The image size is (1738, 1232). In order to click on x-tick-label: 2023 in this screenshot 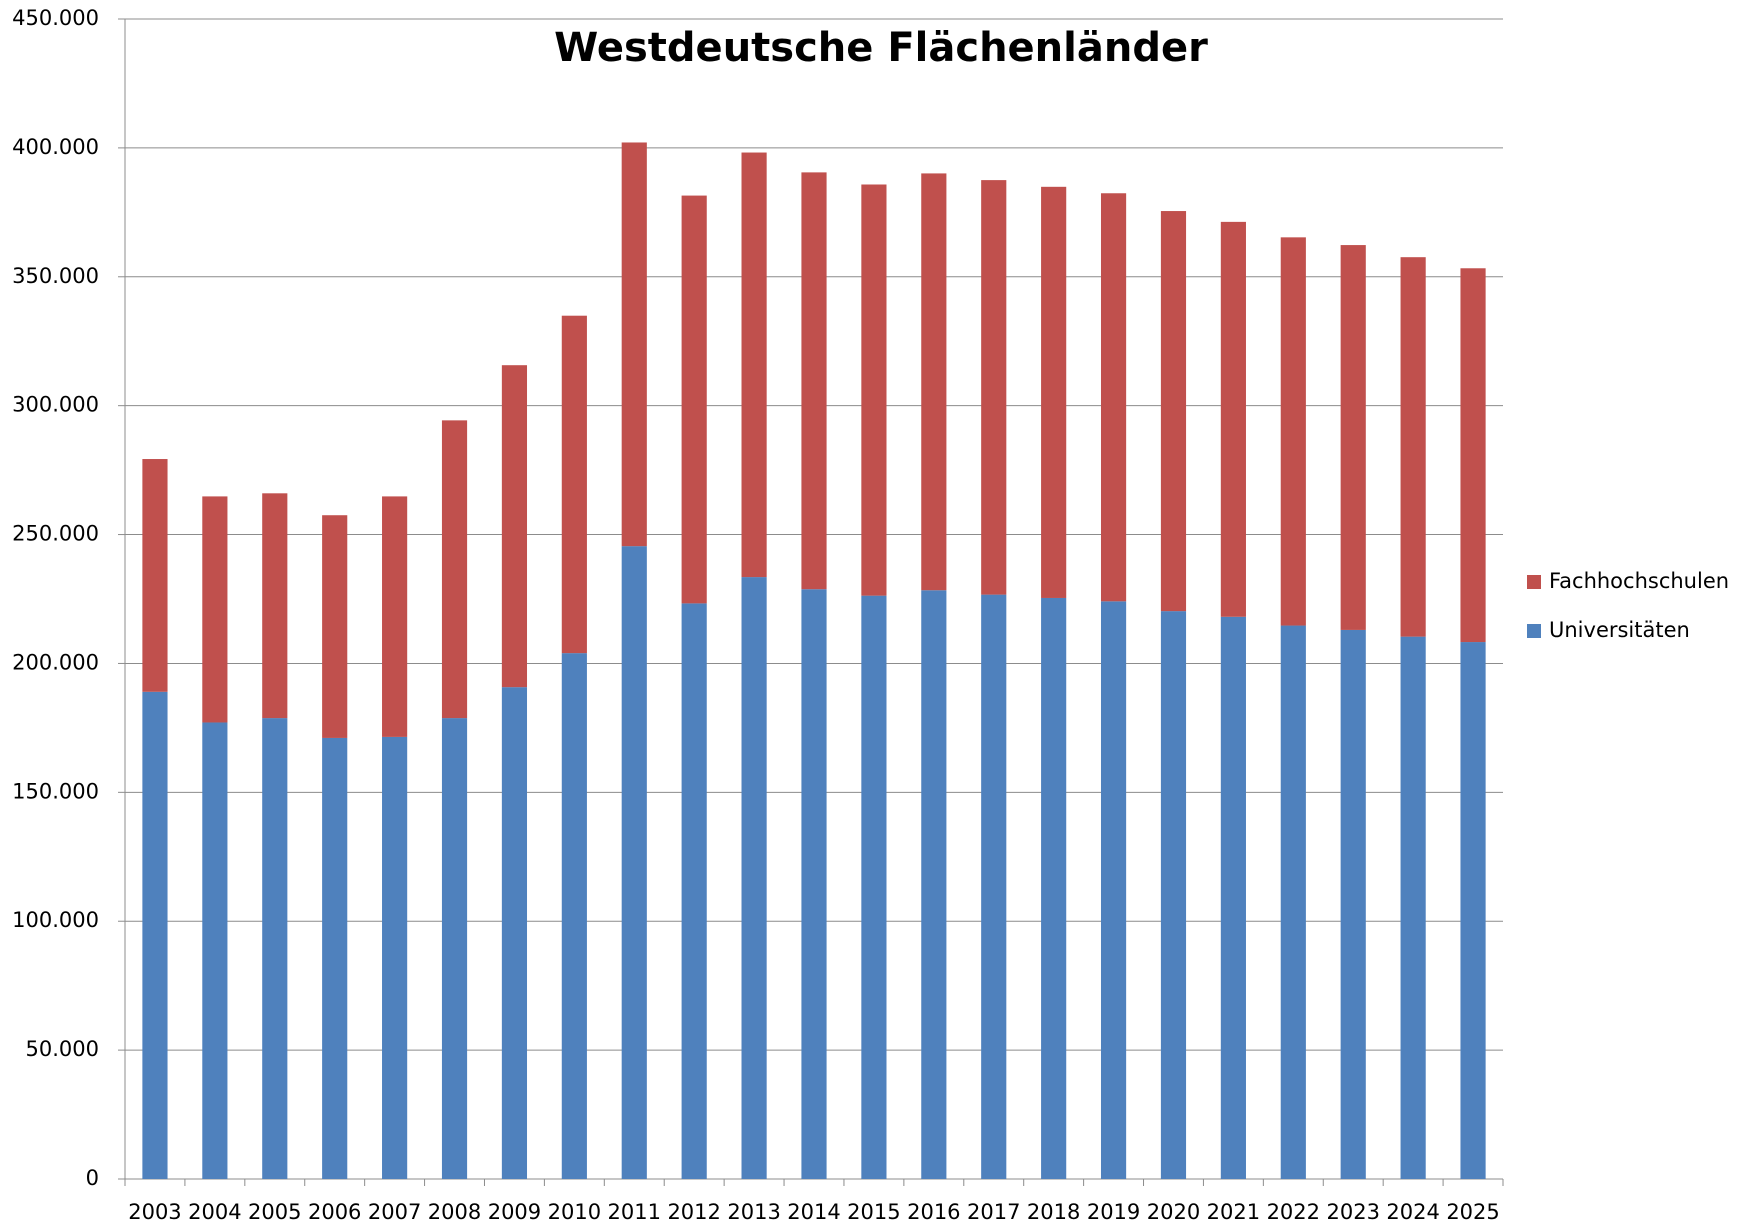, I will do `click(1352, 1212)`.